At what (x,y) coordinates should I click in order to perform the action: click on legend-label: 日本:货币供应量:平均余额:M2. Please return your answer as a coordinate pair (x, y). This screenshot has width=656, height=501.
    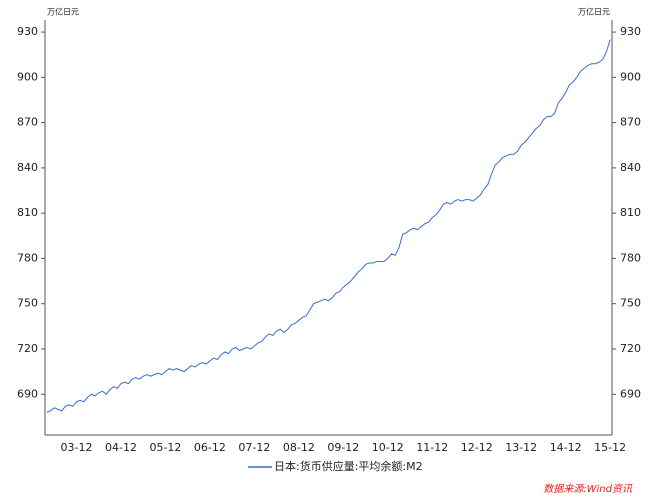
    Looking at the image, I should click on (348, 466).